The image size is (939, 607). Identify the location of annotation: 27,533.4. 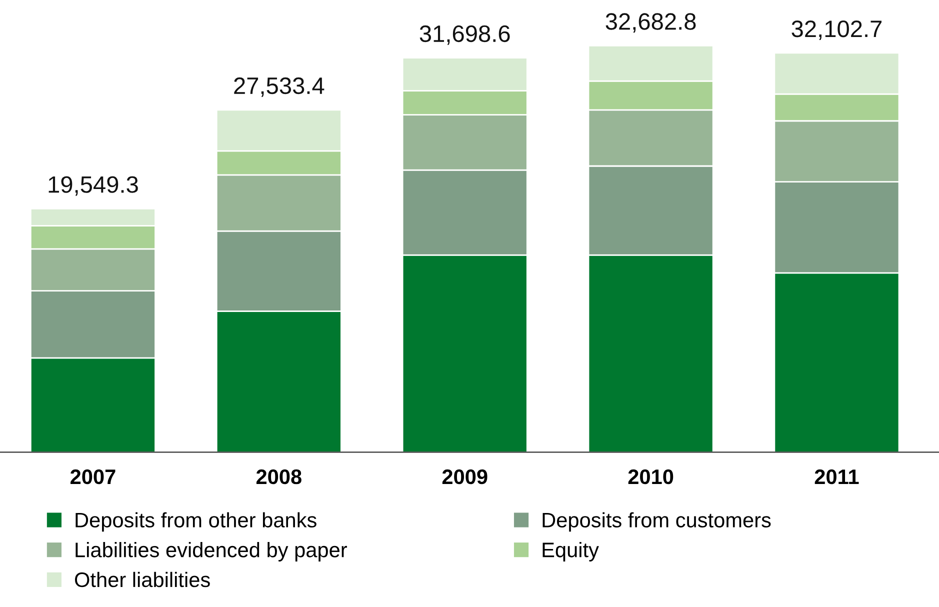
(279, 87).